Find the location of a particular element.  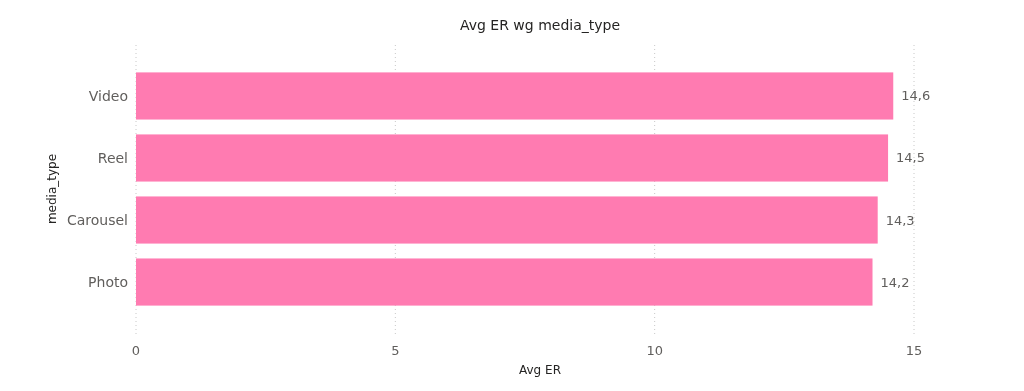

y-tick-label: Video is located at coordinates (108, 95).